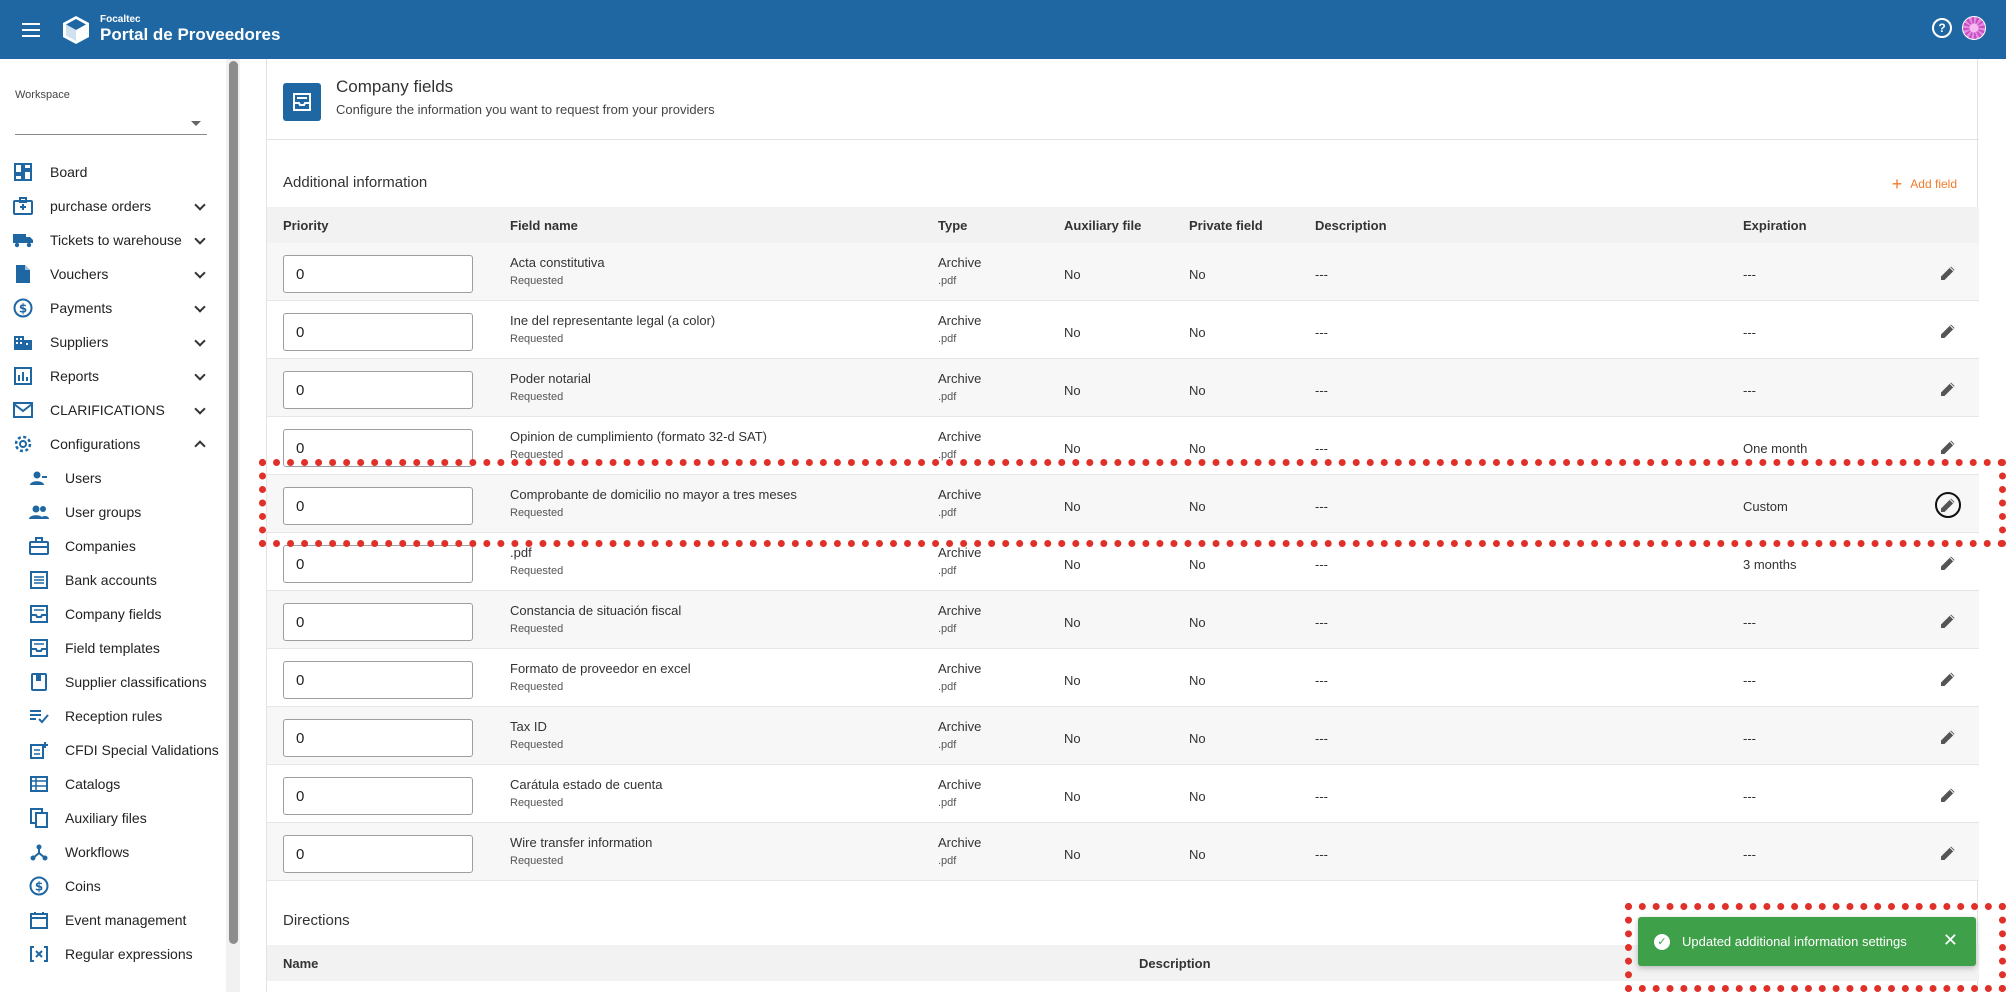 This screenshot has width=2006, height=992. I want to click on column-header-auxiliary-file: Auxiliary file, so click(1103, 225).